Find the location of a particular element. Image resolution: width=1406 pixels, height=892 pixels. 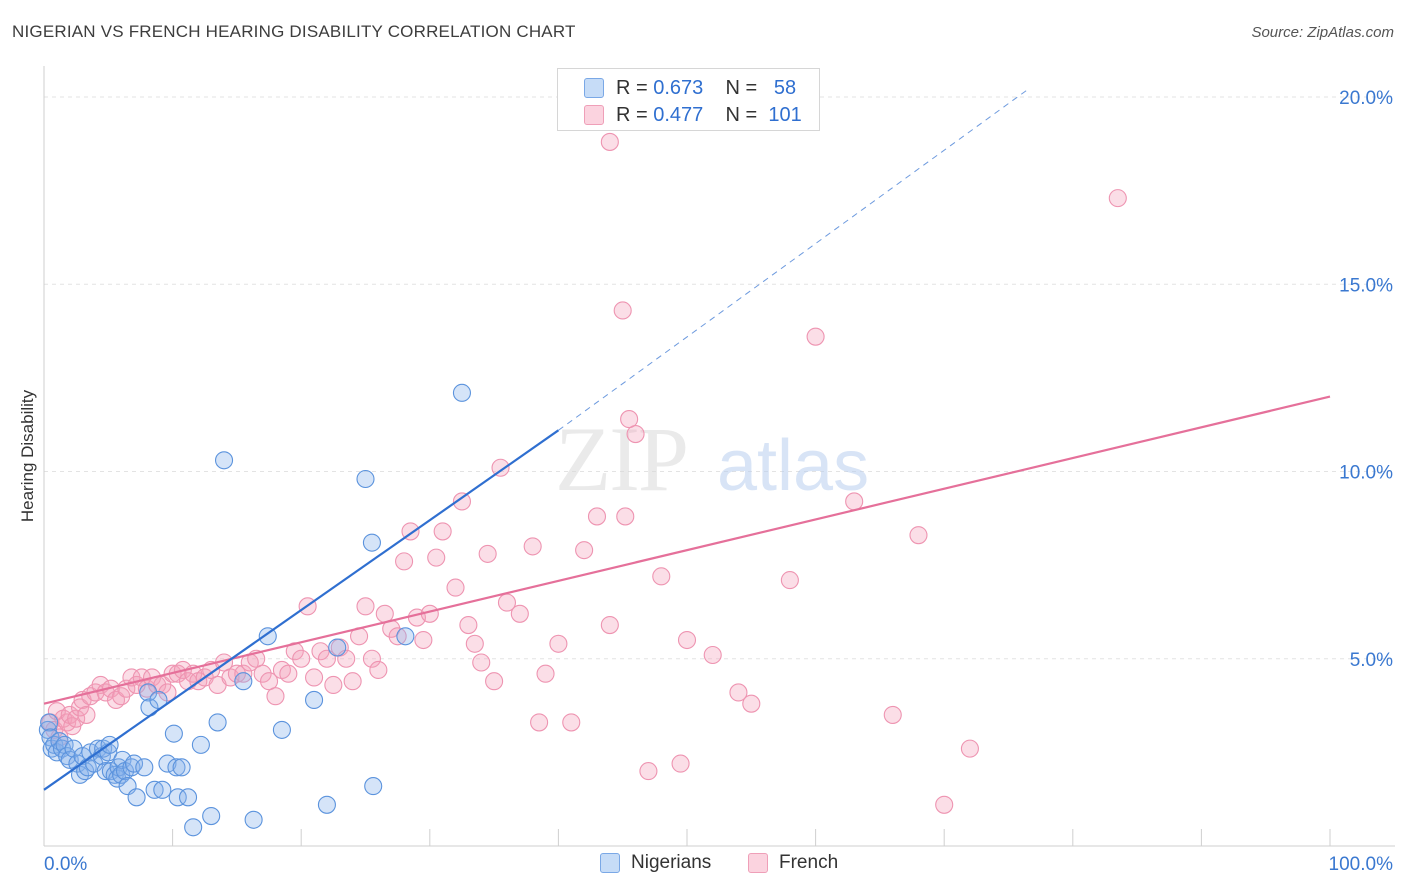

french-legend-swatch is located at coordinates (758, 863).